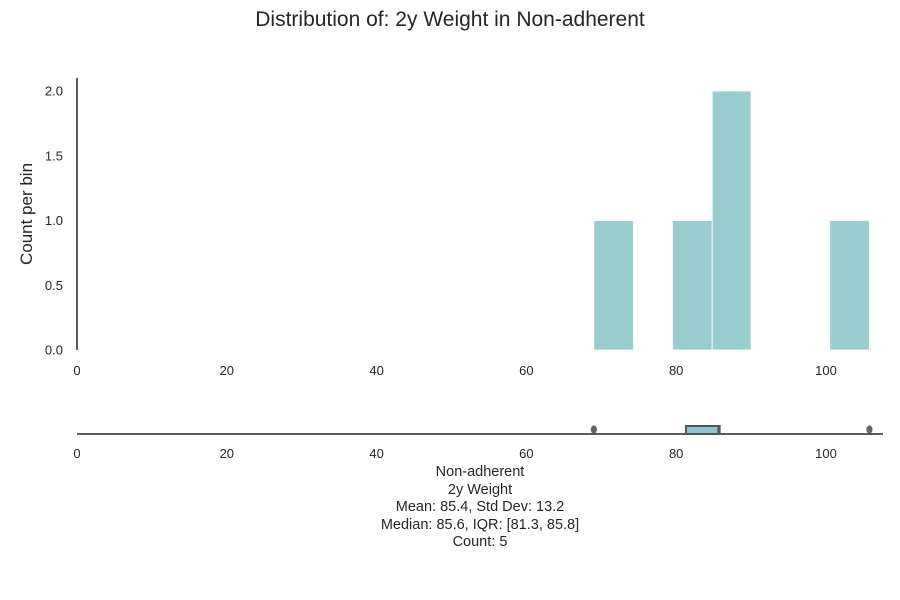 The image size is (900, 600). Describe the element at coordinates (376, 453) in the screenshot. I see `box-x-tick-label-2: 40` at that location.